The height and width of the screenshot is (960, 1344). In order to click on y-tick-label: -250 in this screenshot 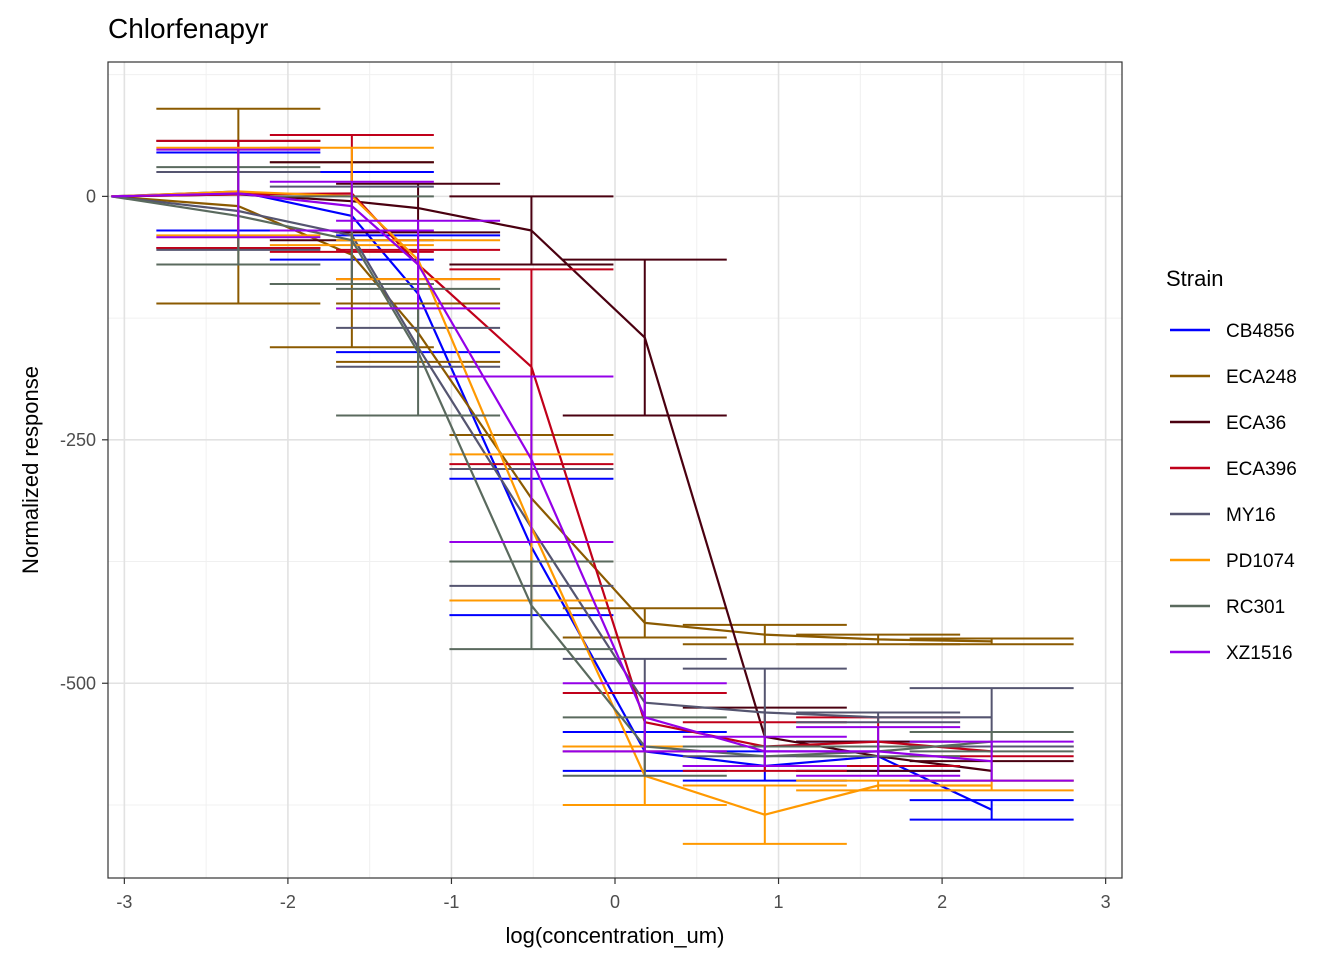, I will do `click(78, 440)`.